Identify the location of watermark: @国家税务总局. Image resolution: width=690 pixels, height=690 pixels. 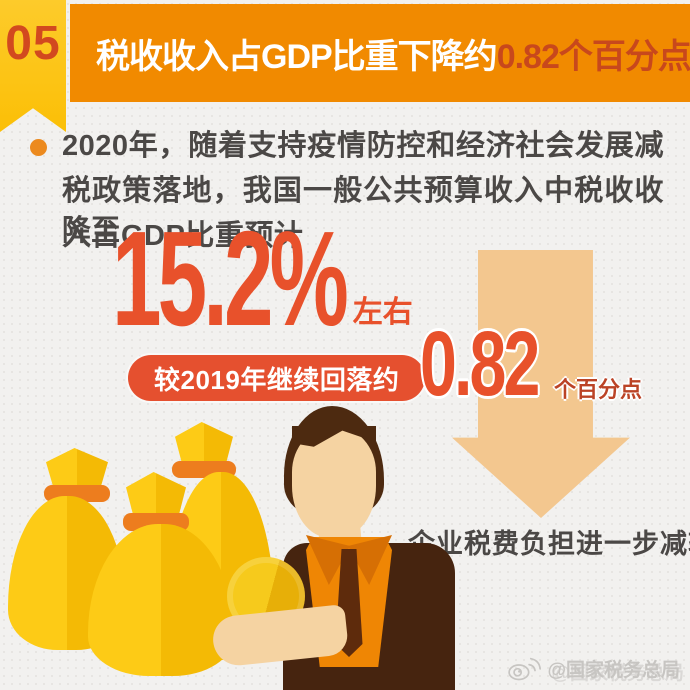
(593, 668).